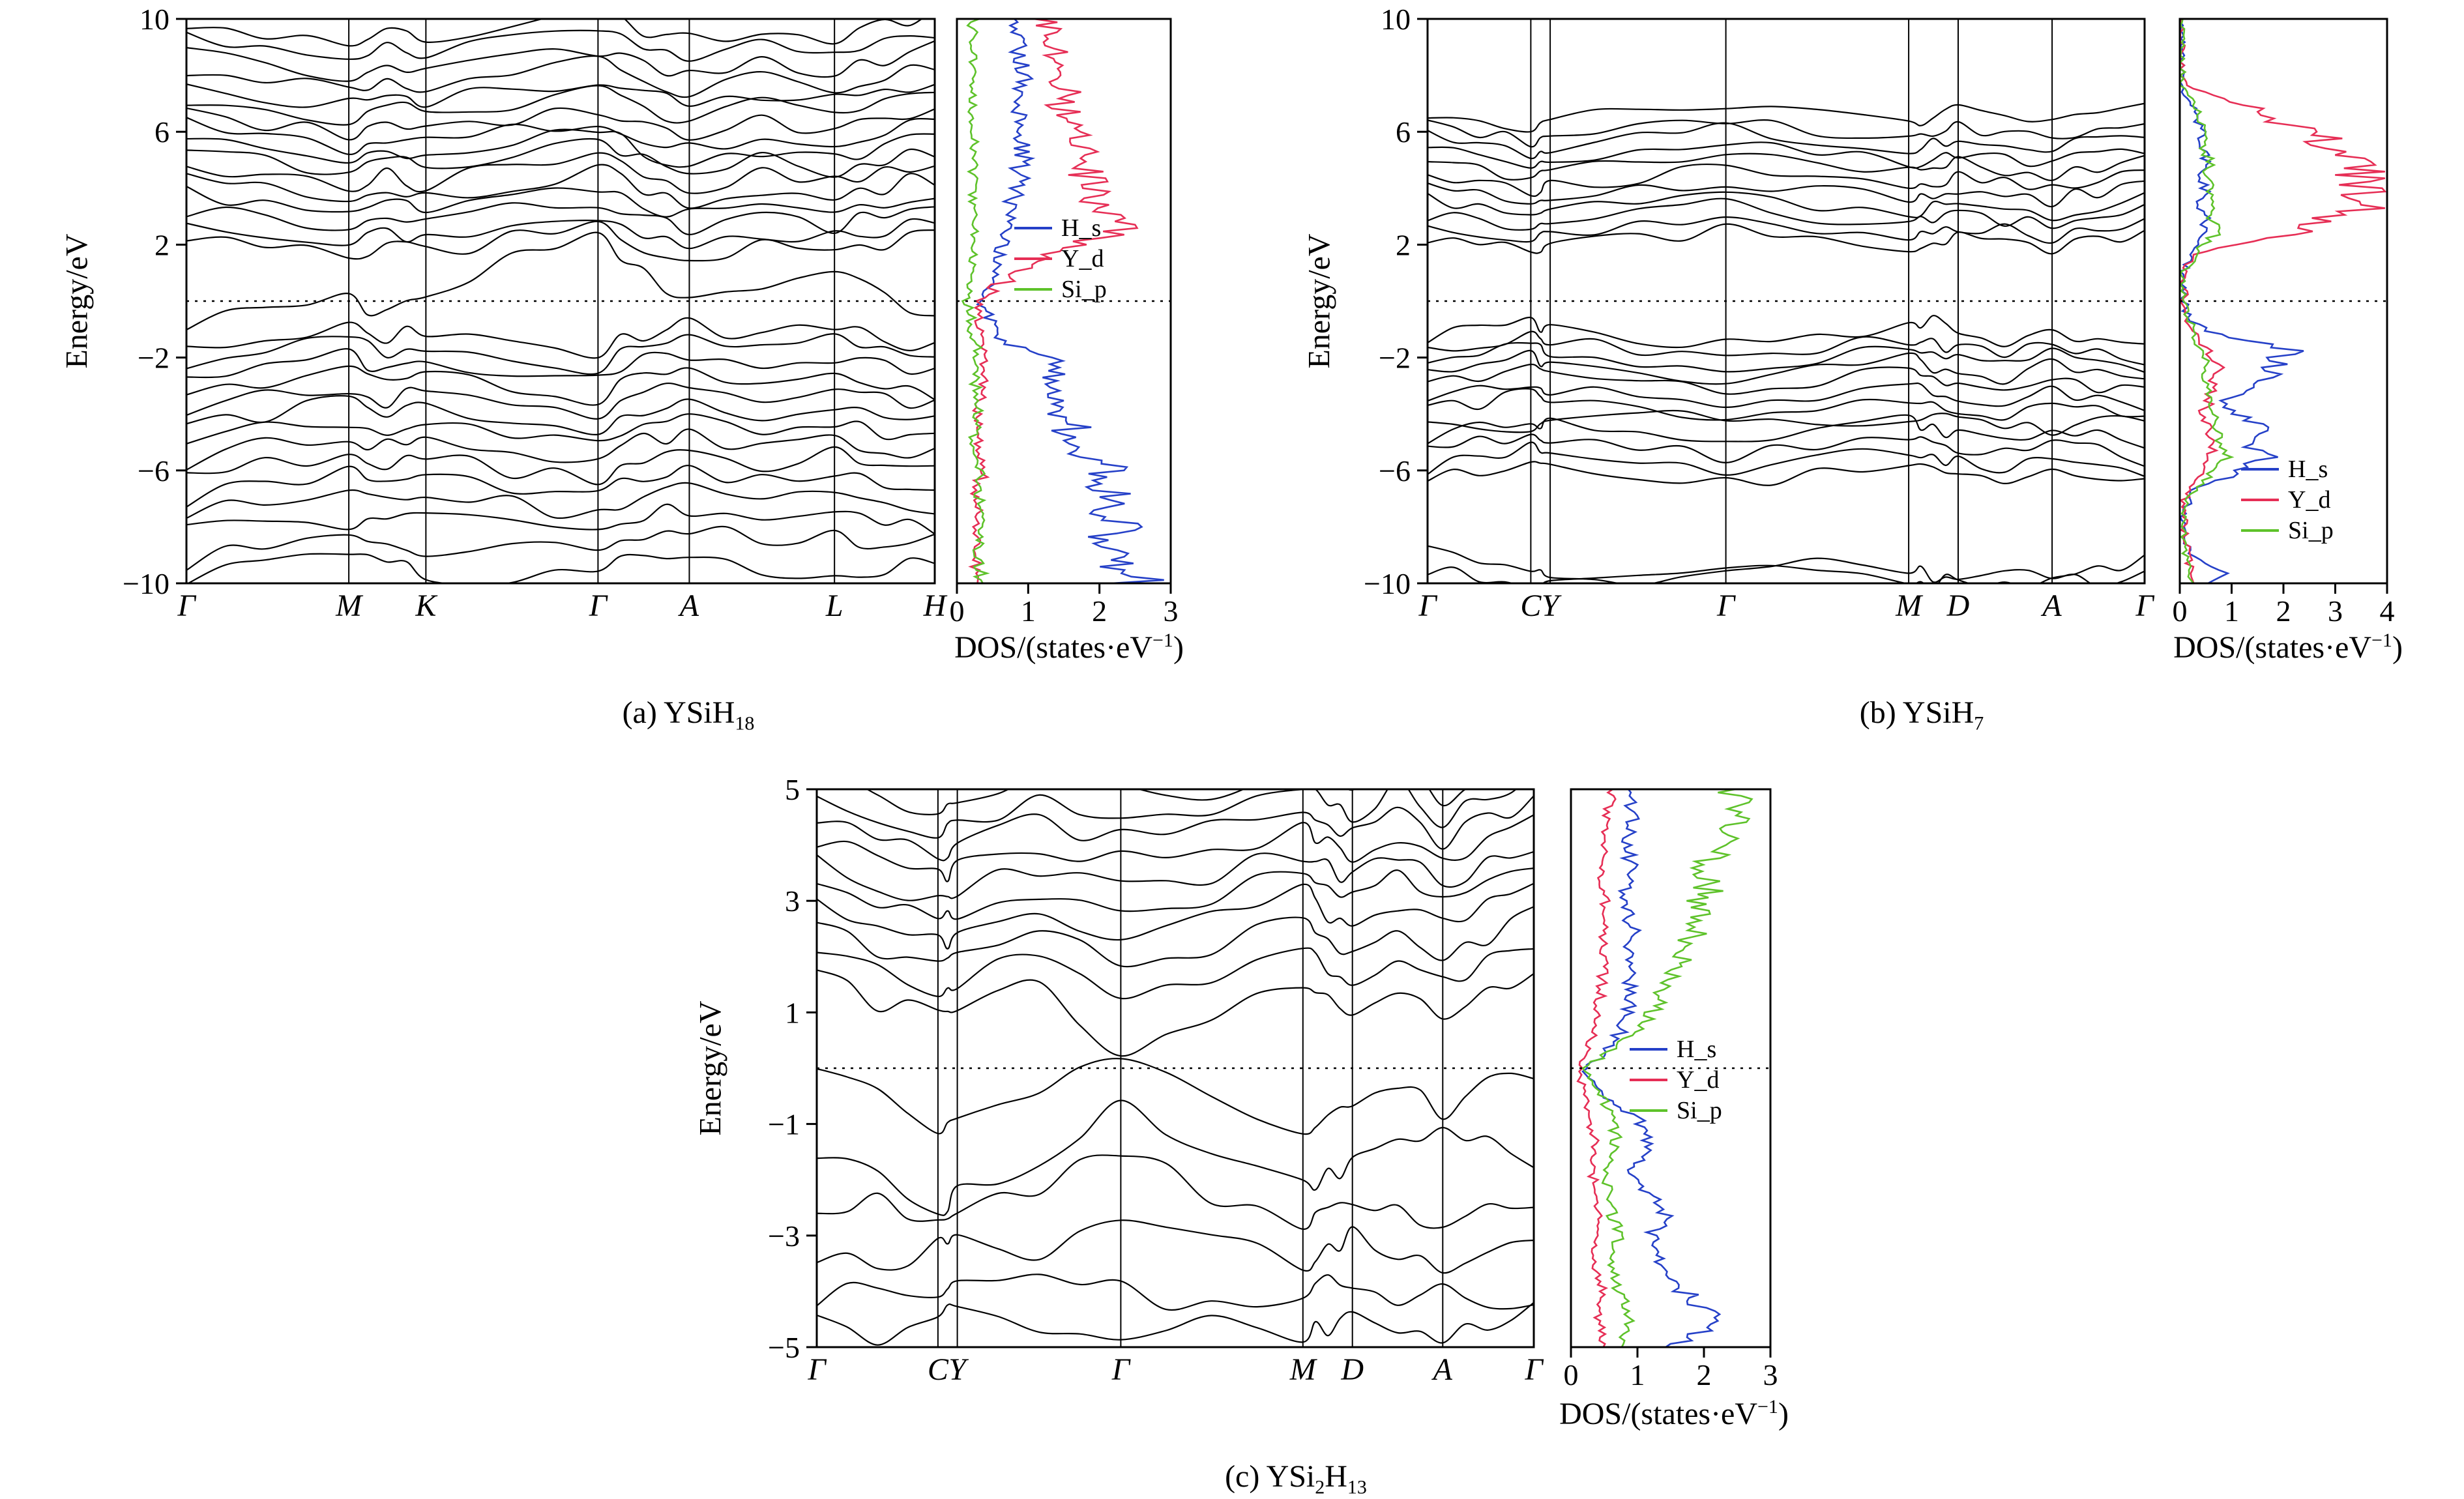 This screenshot has height=1499, width=2464. I want to click on dos-curve-Y_d, so click(2283, 301).